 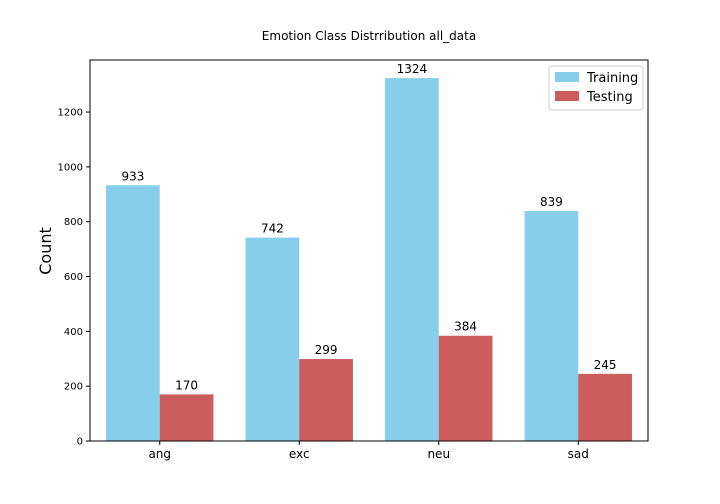 I want to click on data-label-training-neu: 1324, so click(x=412, y=69).